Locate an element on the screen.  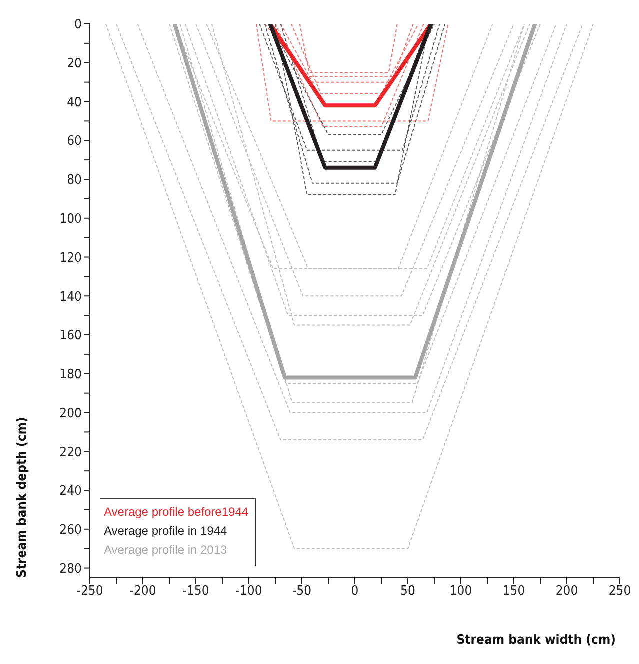
y-tick-label: 60 is located at coordinates (74, 142).